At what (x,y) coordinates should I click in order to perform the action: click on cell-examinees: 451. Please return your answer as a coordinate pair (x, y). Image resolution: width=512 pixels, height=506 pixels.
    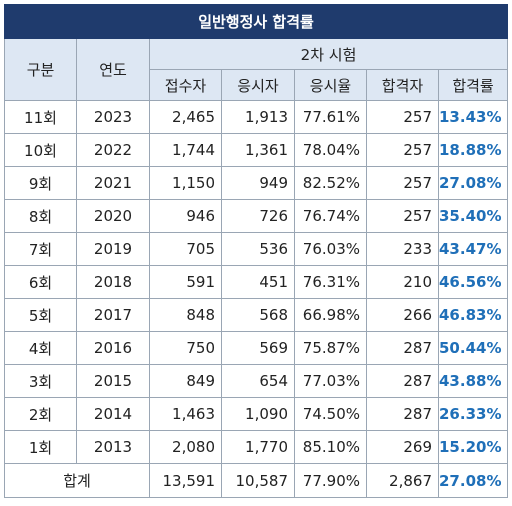
    Looking at the image, I should click on (258, 282).